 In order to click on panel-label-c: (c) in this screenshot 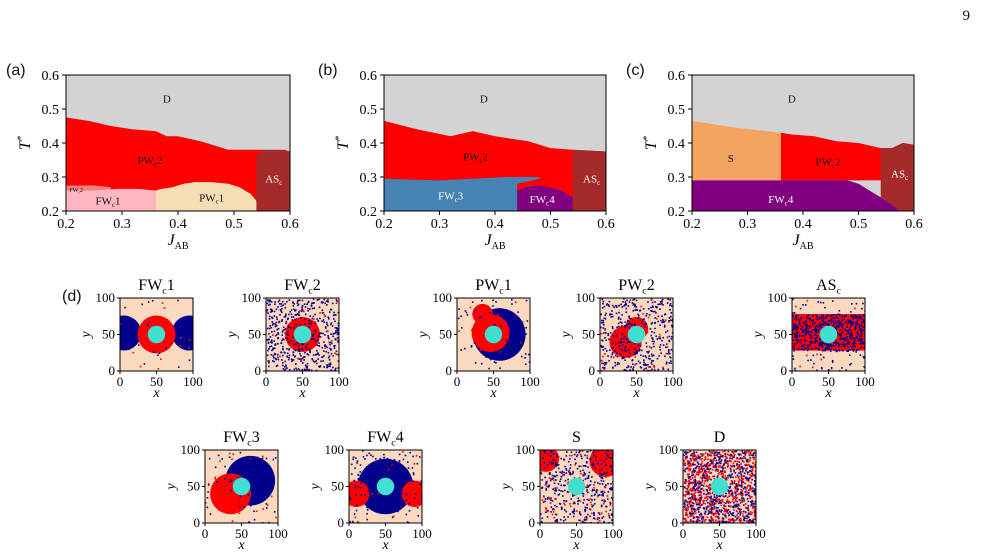, I will do `click(635, 70)`.